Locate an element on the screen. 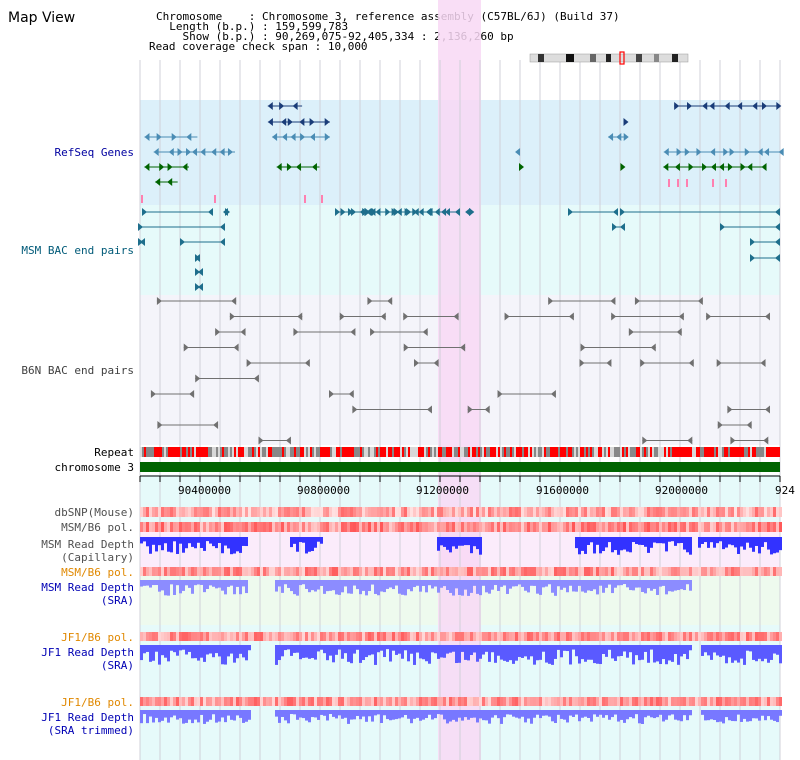 This screenshot has width=800, height=760. chromosome-ideogram is located at coordinates (609, 58).